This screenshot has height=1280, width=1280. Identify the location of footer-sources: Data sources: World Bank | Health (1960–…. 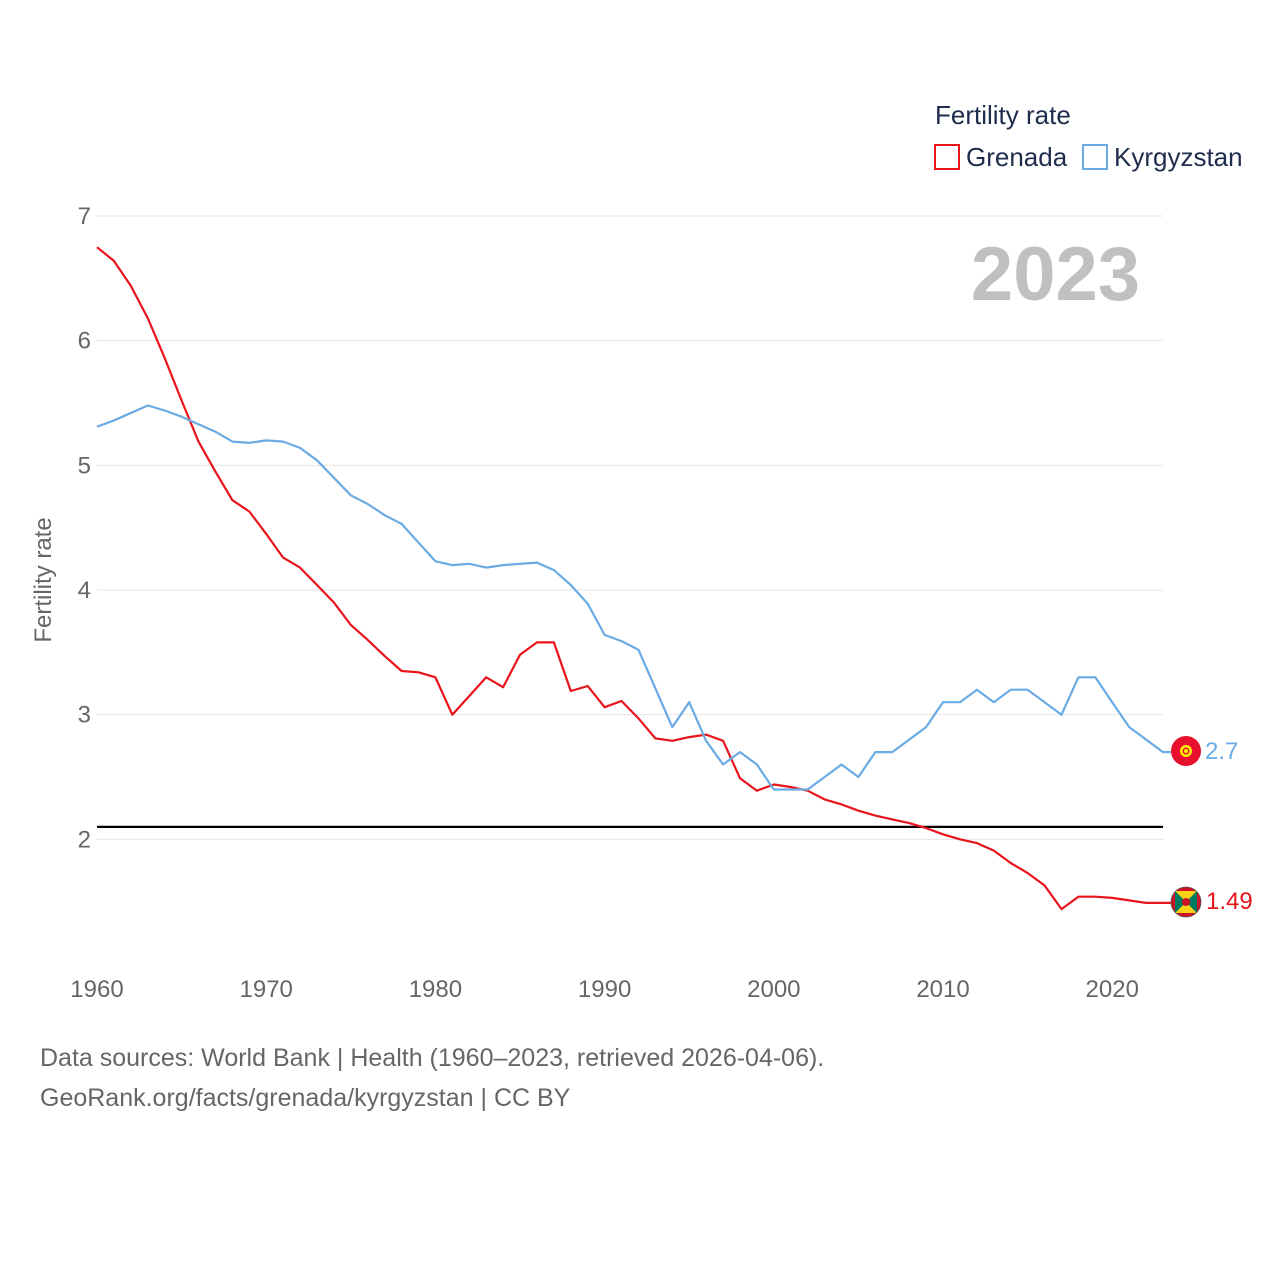
(432, 1058).